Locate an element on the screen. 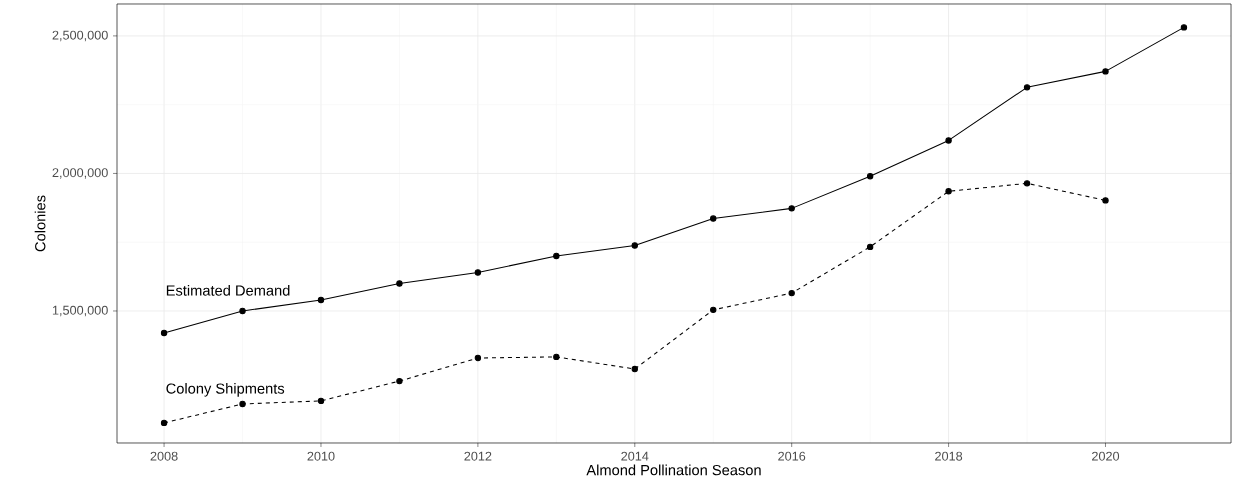 This screenshot has height=489, width=1241. x-axis-title: Almond Pollination Season is located at coordinates (673, 470).